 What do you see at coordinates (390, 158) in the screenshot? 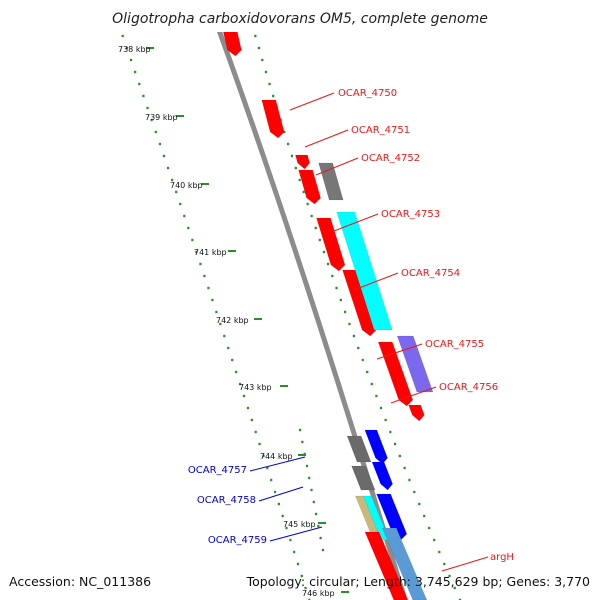
I see `gene-label-text: OCAR_4752` at bounding box center [390, 158].